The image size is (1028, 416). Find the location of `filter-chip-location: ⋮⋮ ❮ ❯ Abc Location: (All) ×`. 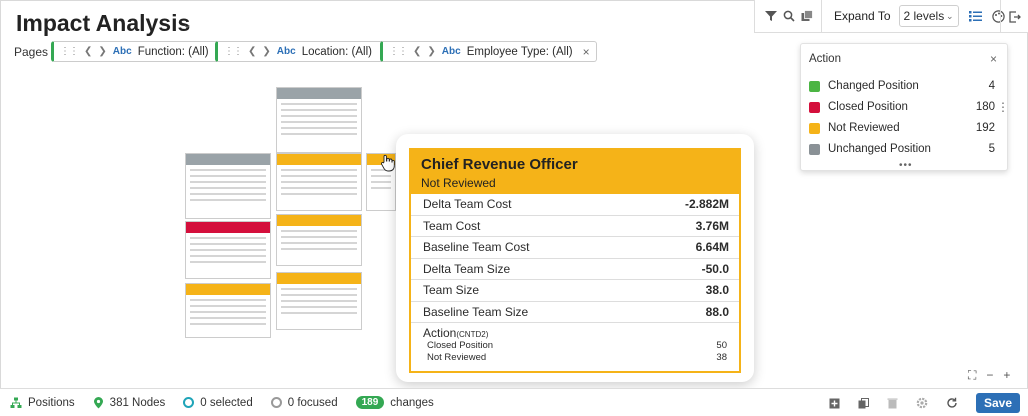

filter-chip-location: ⋮⋮ ❮ ❯ Abc Location: (All) × is located at coordinates (306, 51).